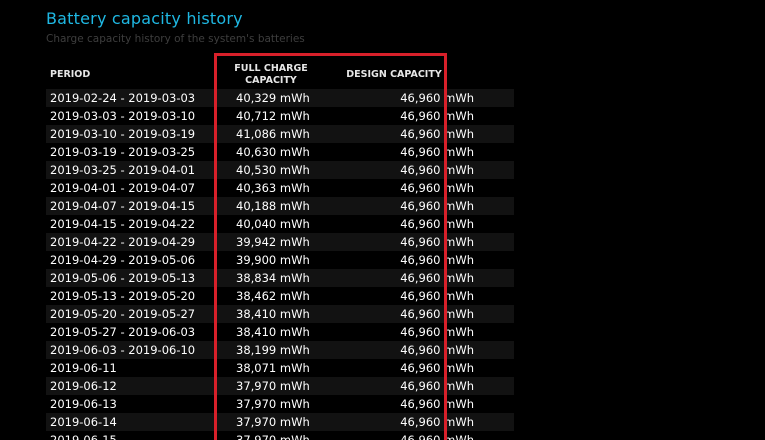 This screenshot has height=440, width=765. What do you see at coordinates (132, 224) in the screenshot?
I see `cell-period: 2019-04-15 - 2019-04-22` at bounding box center [132, 224].